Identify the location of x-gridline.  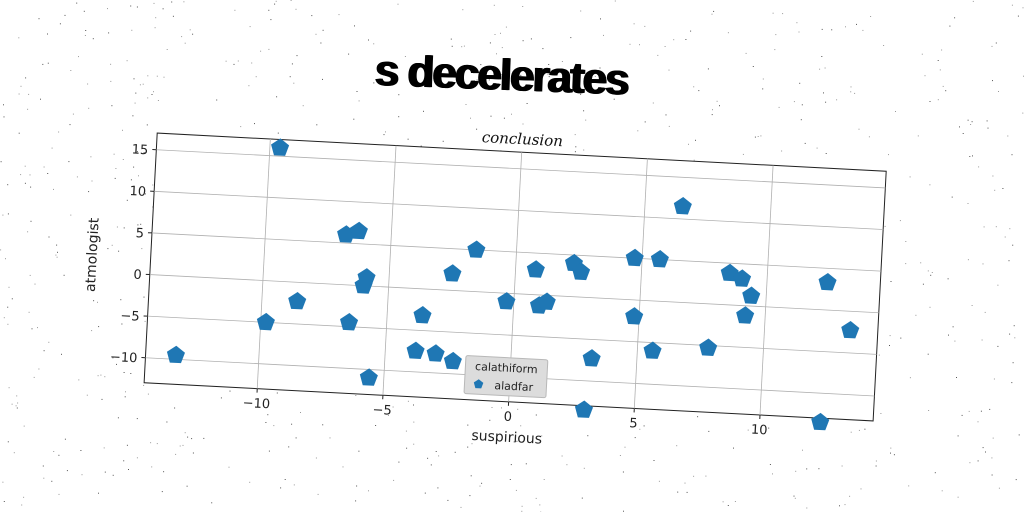
(263, 263).